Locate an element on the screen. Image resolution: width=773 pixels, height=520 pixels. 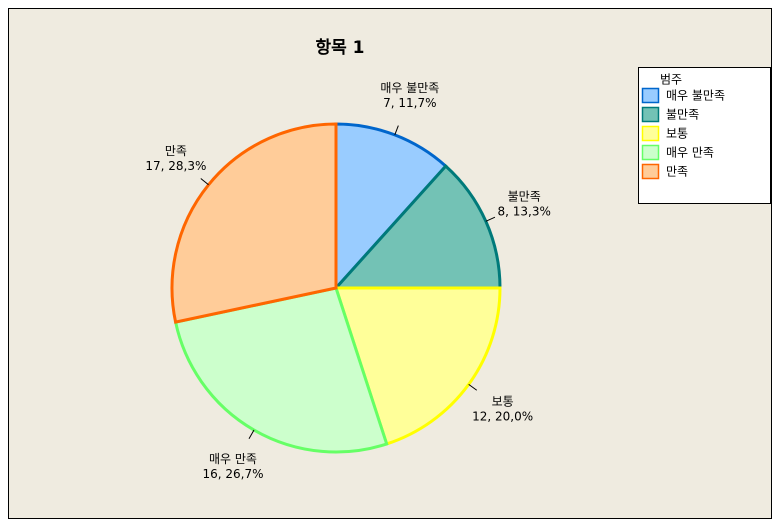
slice-label: 매우 만족 is located at coordinates (233, 459).